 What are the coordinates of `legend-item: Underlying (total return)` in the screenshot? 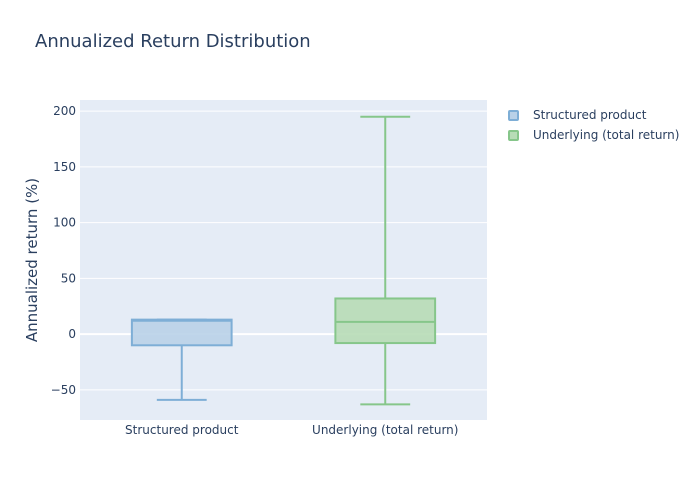 It's located at (593, 135).